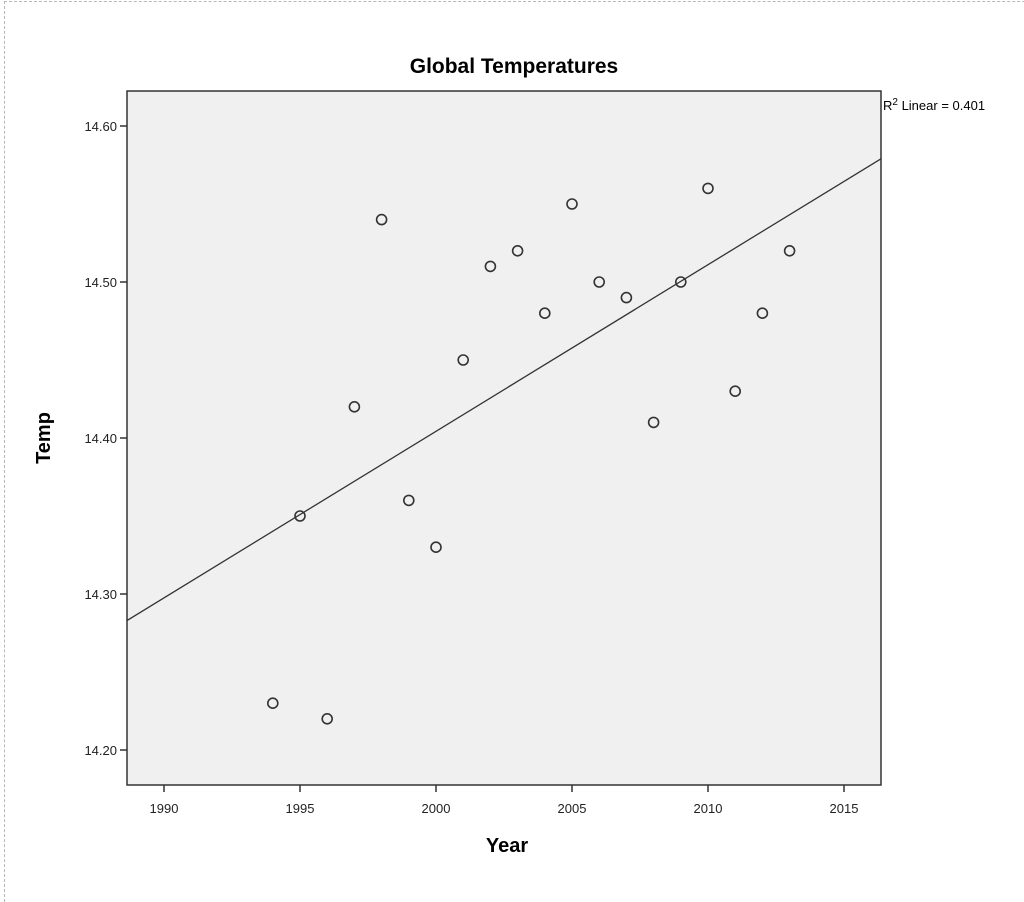  Describe the element at coordinates (164, 808) in the screenshot. I see `x-tick-label: 1990` at that location.